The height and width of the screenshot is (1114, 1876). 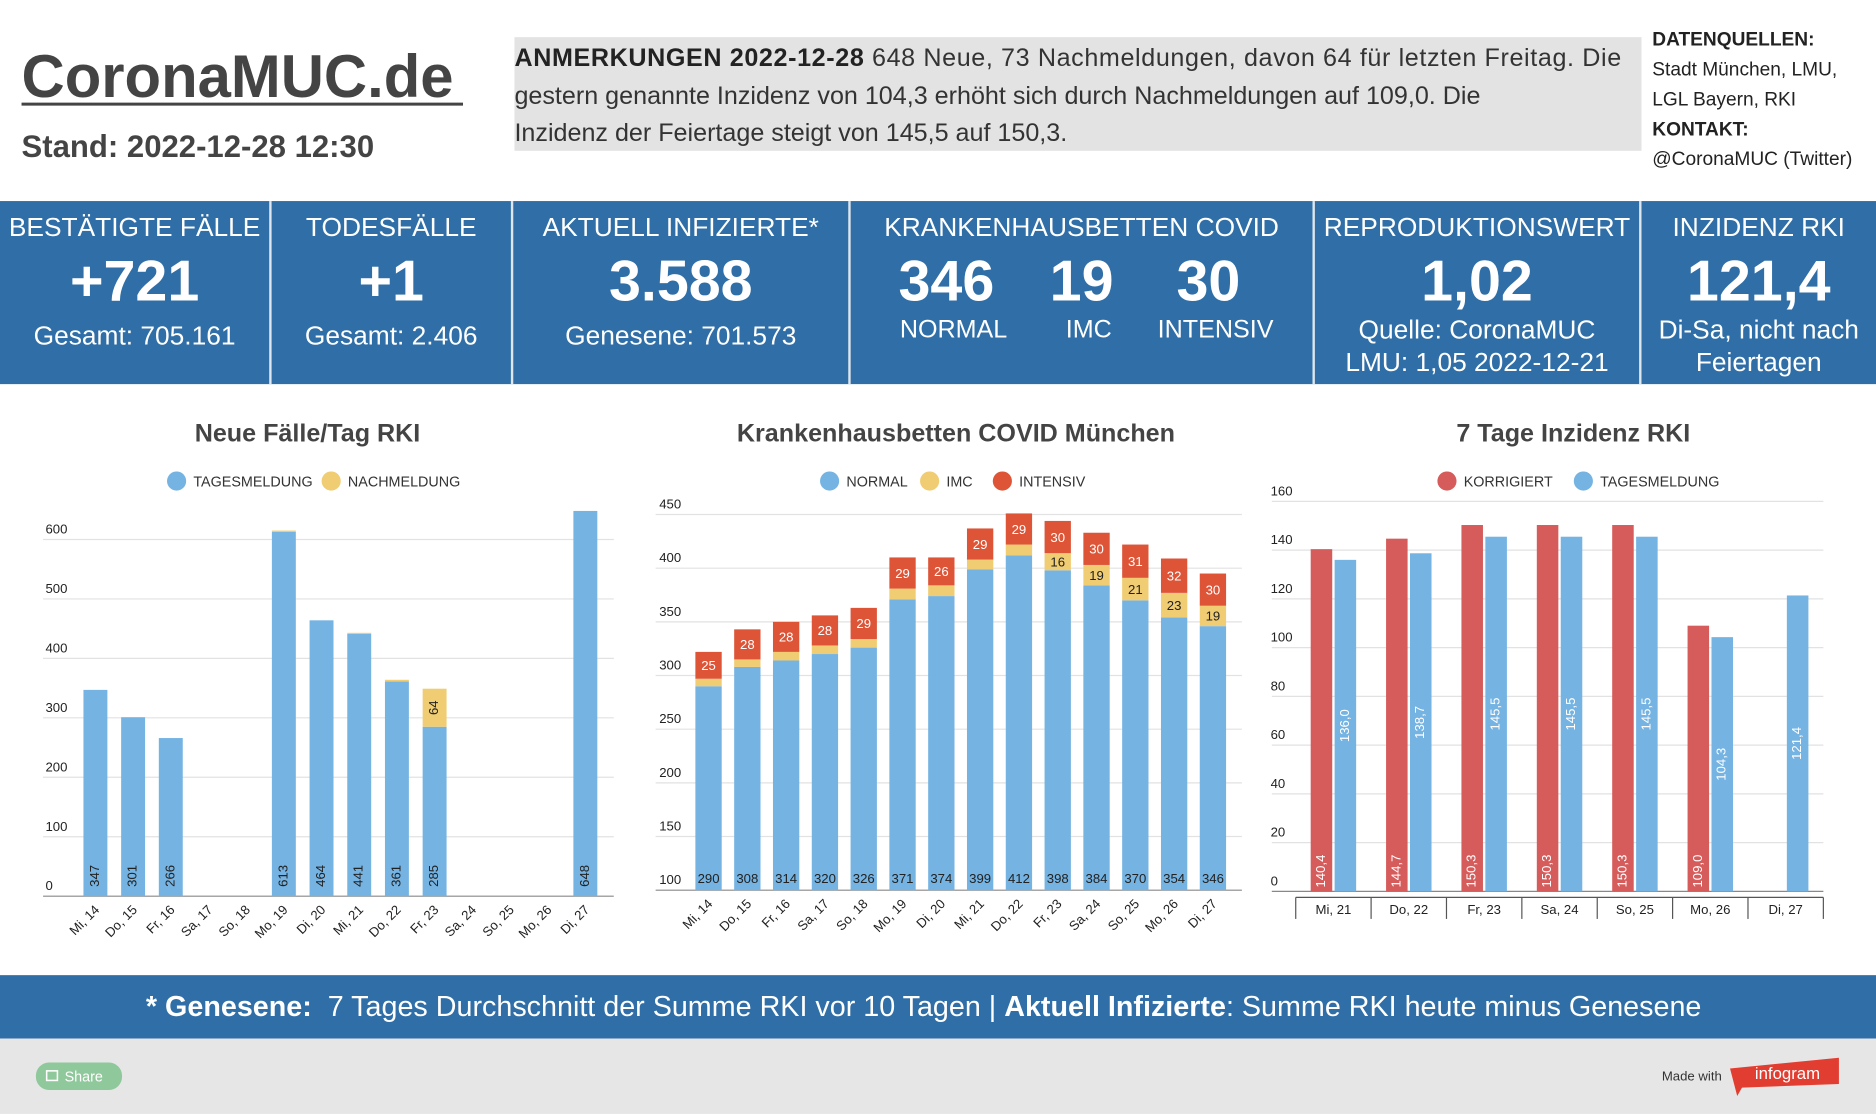 I want to click on share-button, so click(x=79, y=1076).